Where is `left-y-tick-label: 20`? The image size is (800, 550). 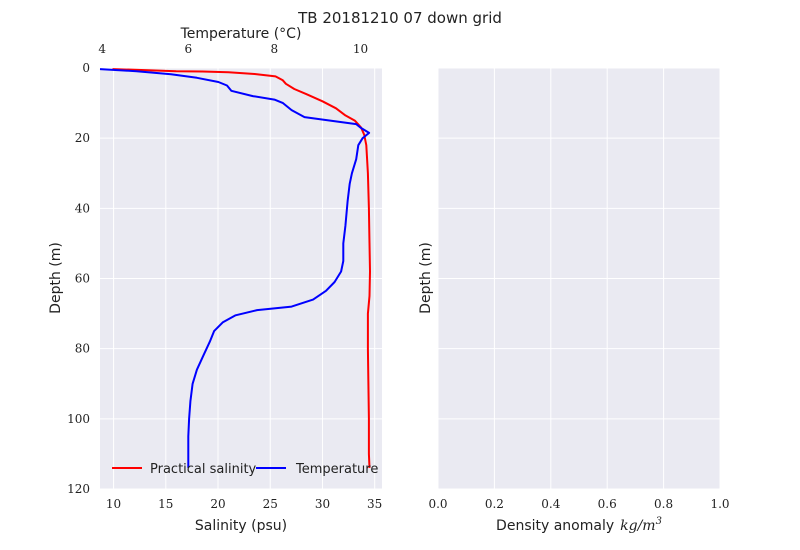
left-y-tick-label: 20 is located at coordinates (82, 138).